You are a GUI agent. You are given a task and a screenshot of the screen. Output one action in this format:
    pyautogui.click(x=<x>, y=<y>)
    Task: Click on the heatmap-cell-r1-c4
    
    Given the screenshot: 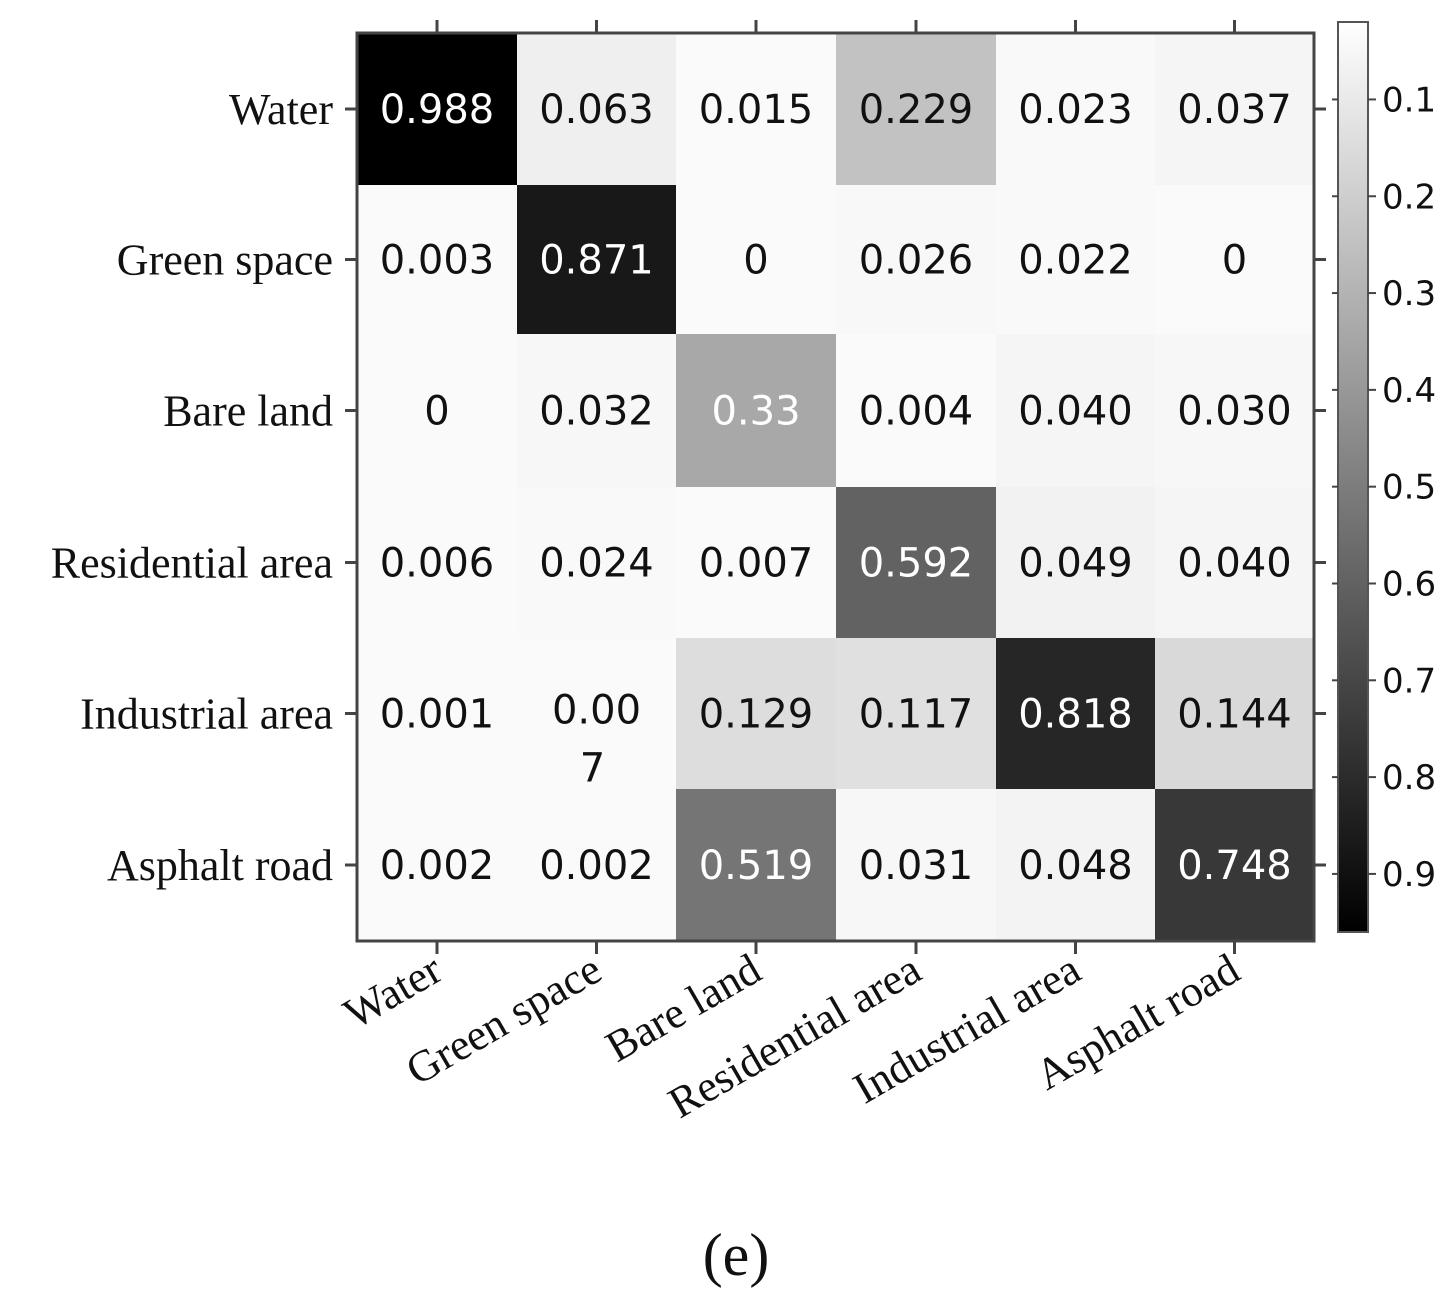 What is the action you would take?
    pyautogui.click(x=916, y=109)
    